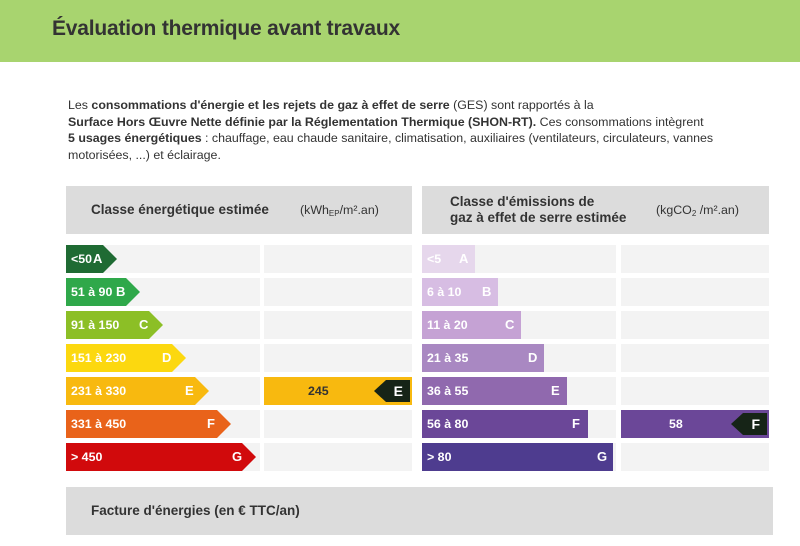 This screenshot has width=800, height=546. I want to click on class-bar-b: 6 à 10 B, so click(460, 292).